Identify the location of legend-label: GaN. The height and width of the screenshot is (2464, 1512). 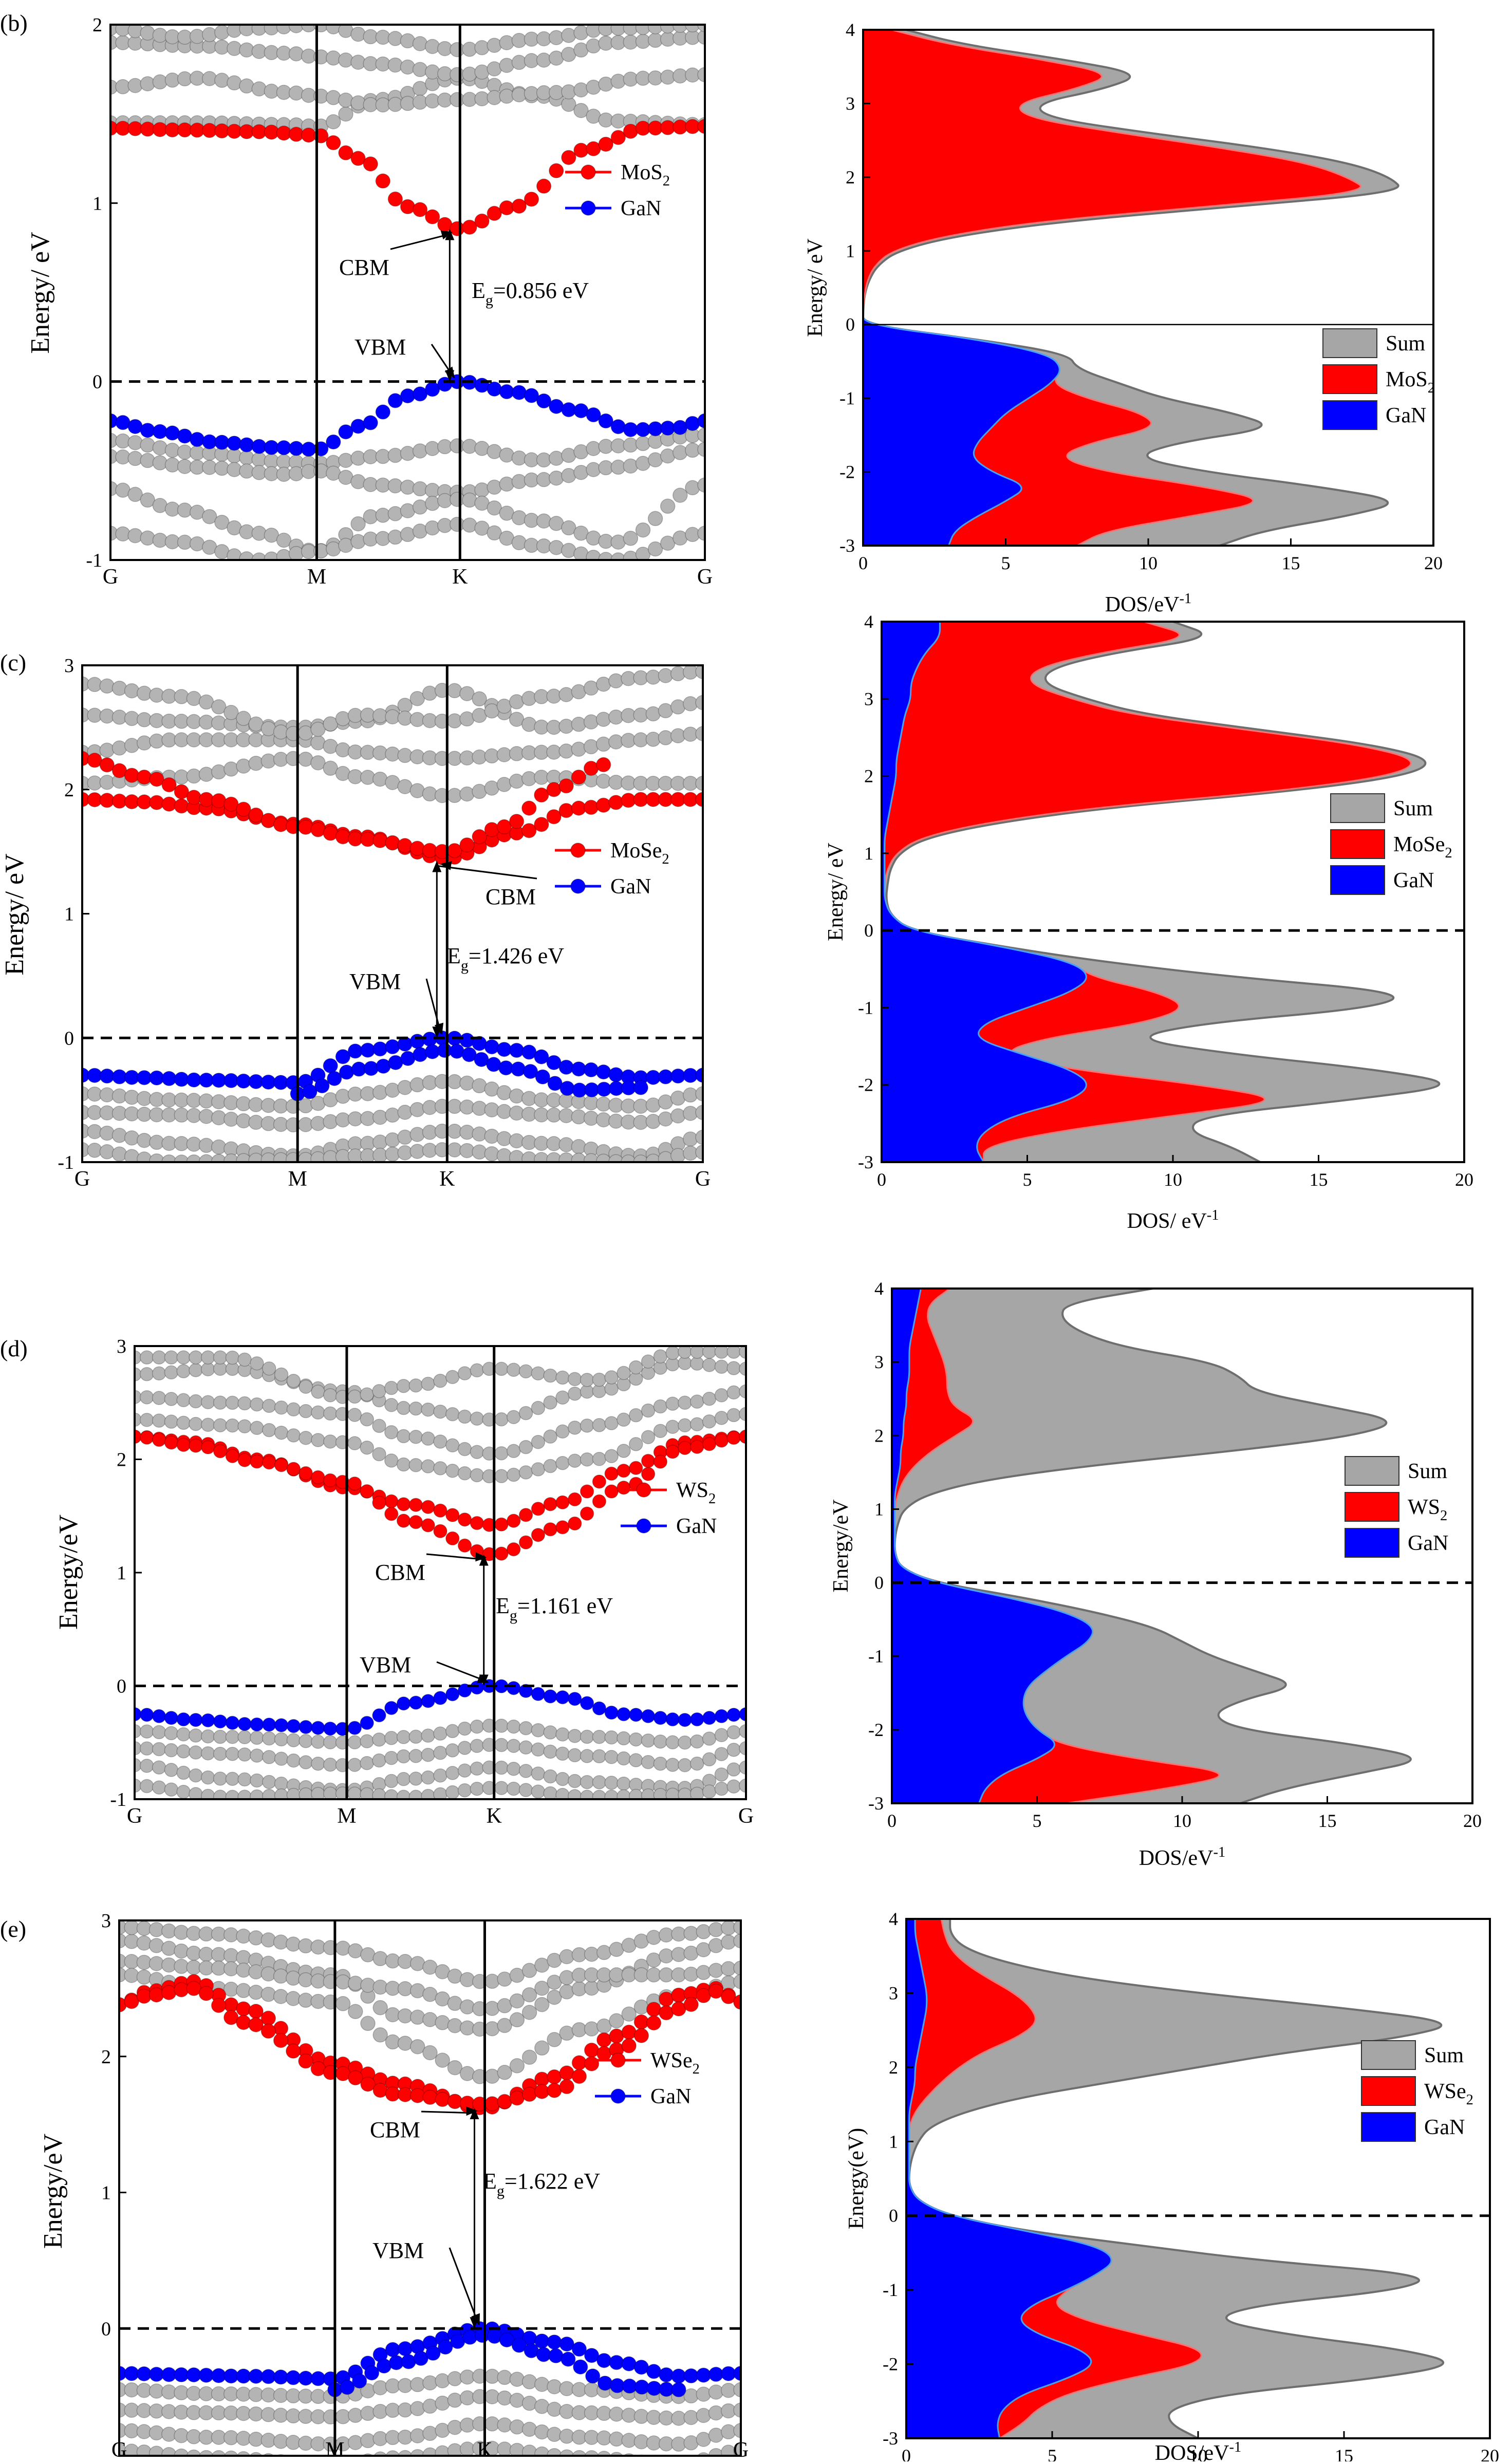
(670, 2096).